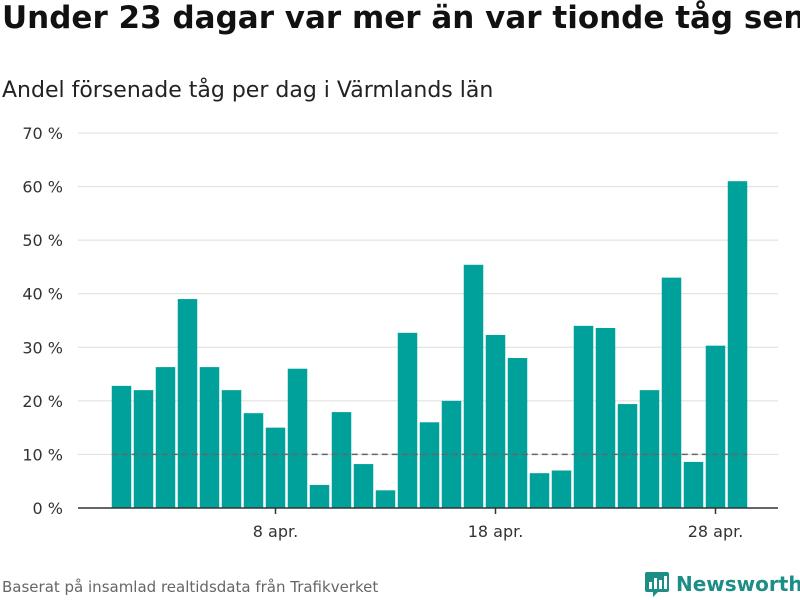 Image resolution: width=800 pixels, height=600 pixels. What do you see at coordinates (42, 187) in the screenshot?
I see `y-tick-label: 60 %` at bounding box center [42, 187].